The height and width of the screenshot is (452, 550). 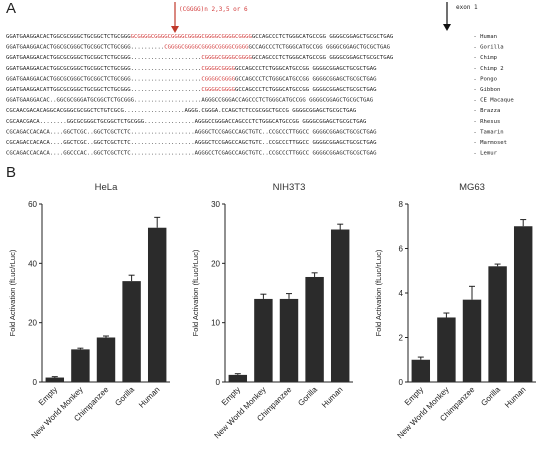 I want to click on seq-left: GGATGAAGGACACTGGCGCGGGCTGCGGCTCTGCGGG, so click(x=68, y=37).